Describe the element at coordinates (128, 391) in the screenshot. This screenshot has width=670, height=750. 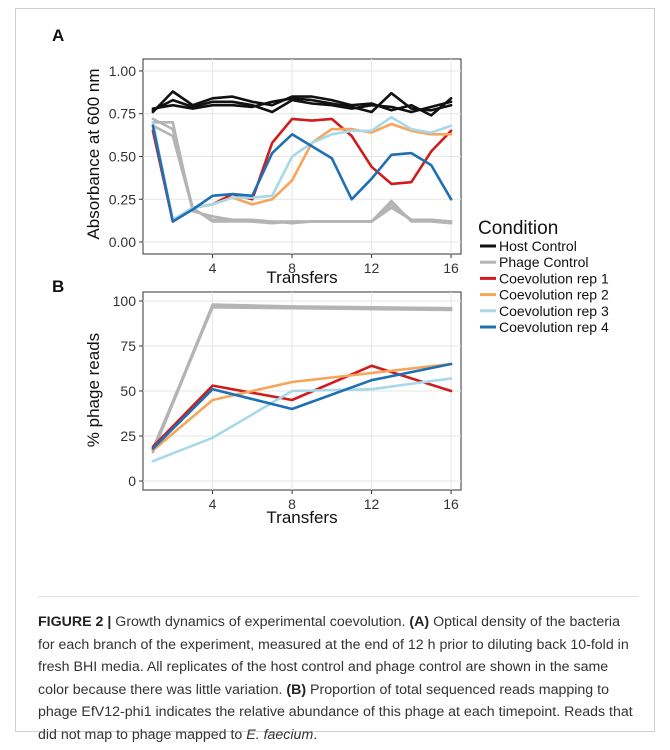
I see `panel-b-y-tick-label: 50` at that location.